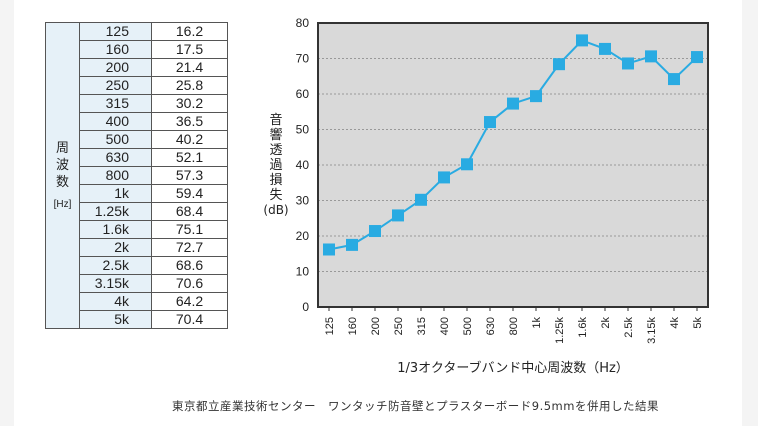 This screenshot has height=426, width=758. Describe the element at coordinates (513, 368) in the screenshot. I see `x-axis-label: 1/3オクターブバンド中心周波数（Hz）` at that location.